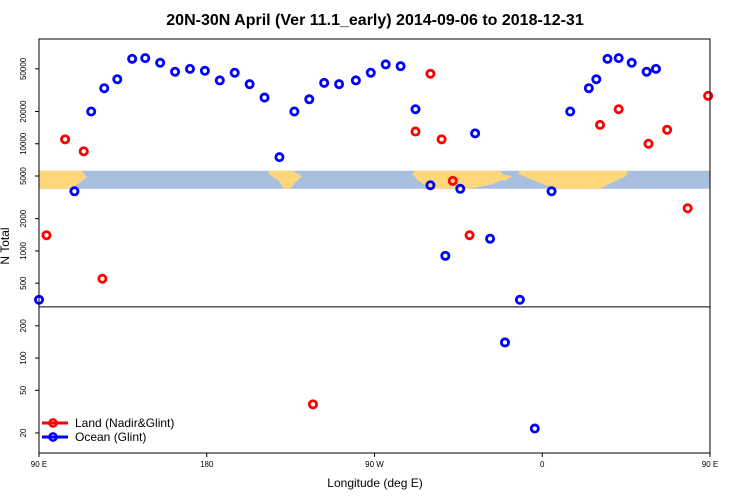  I want to click on legend-land-marker, so click(53, 423).